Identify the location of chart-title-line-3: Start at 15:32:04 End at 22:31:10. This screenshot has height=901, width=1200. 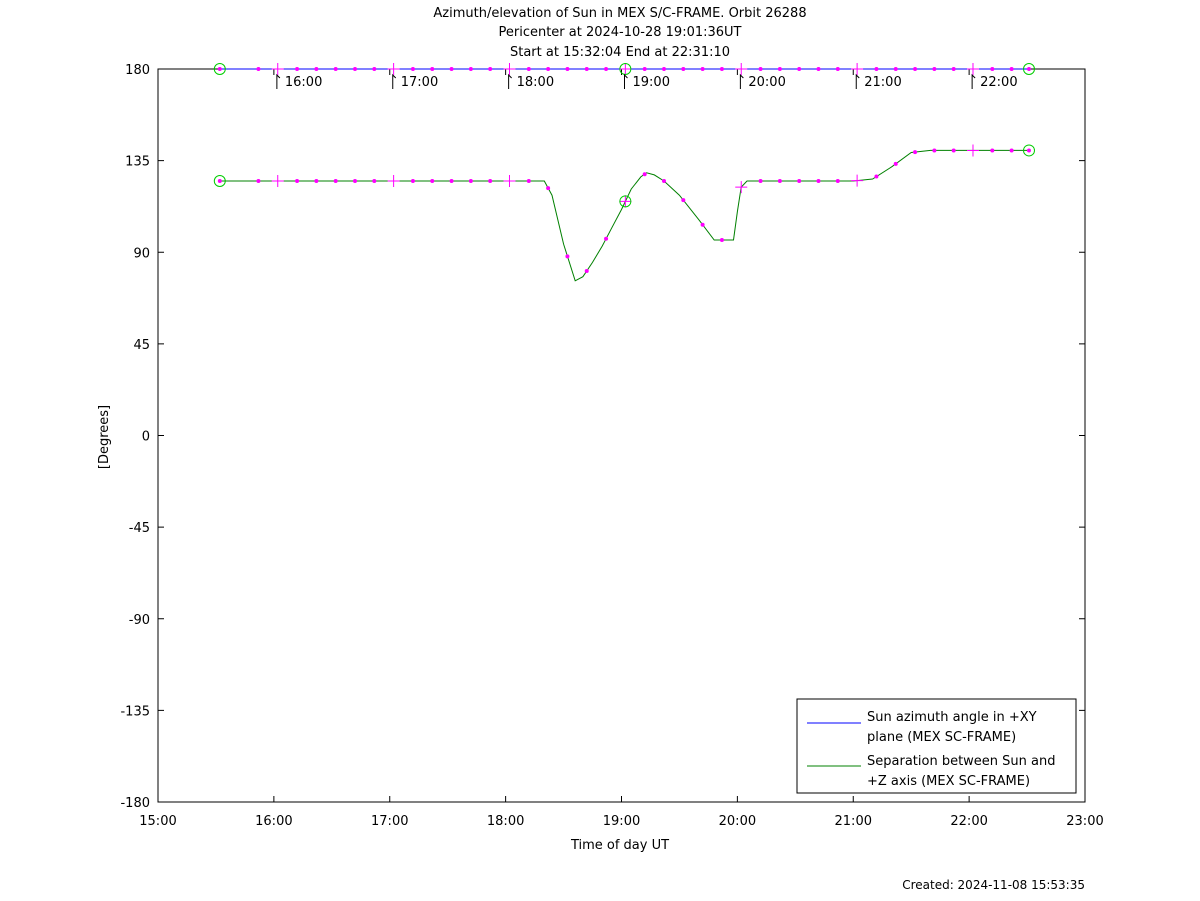
(620, 52).